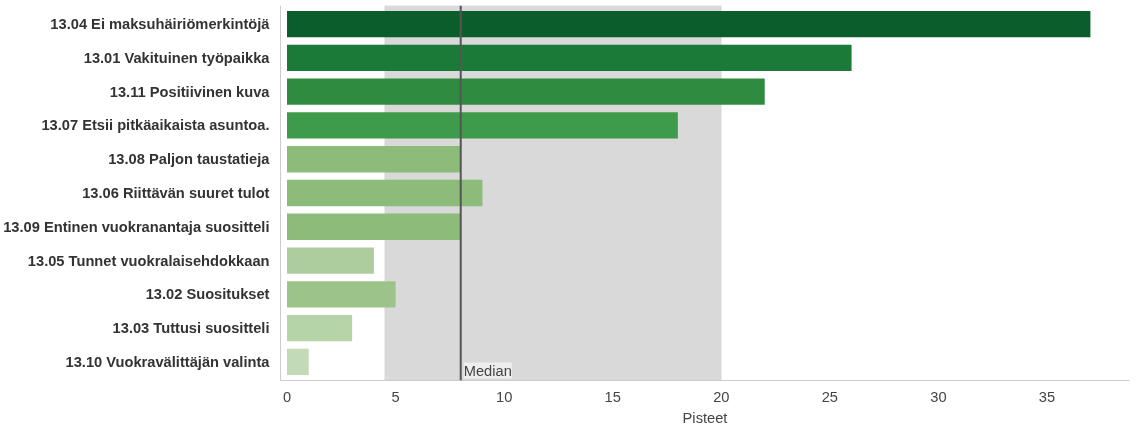 The width and height of the screenshot is (1139, 428). What do you see at coordinates (189, 159) in the screenshot?
I see `y-tick-label: 13.08 Paljon taustatieja` at bounding box center [189, 159].